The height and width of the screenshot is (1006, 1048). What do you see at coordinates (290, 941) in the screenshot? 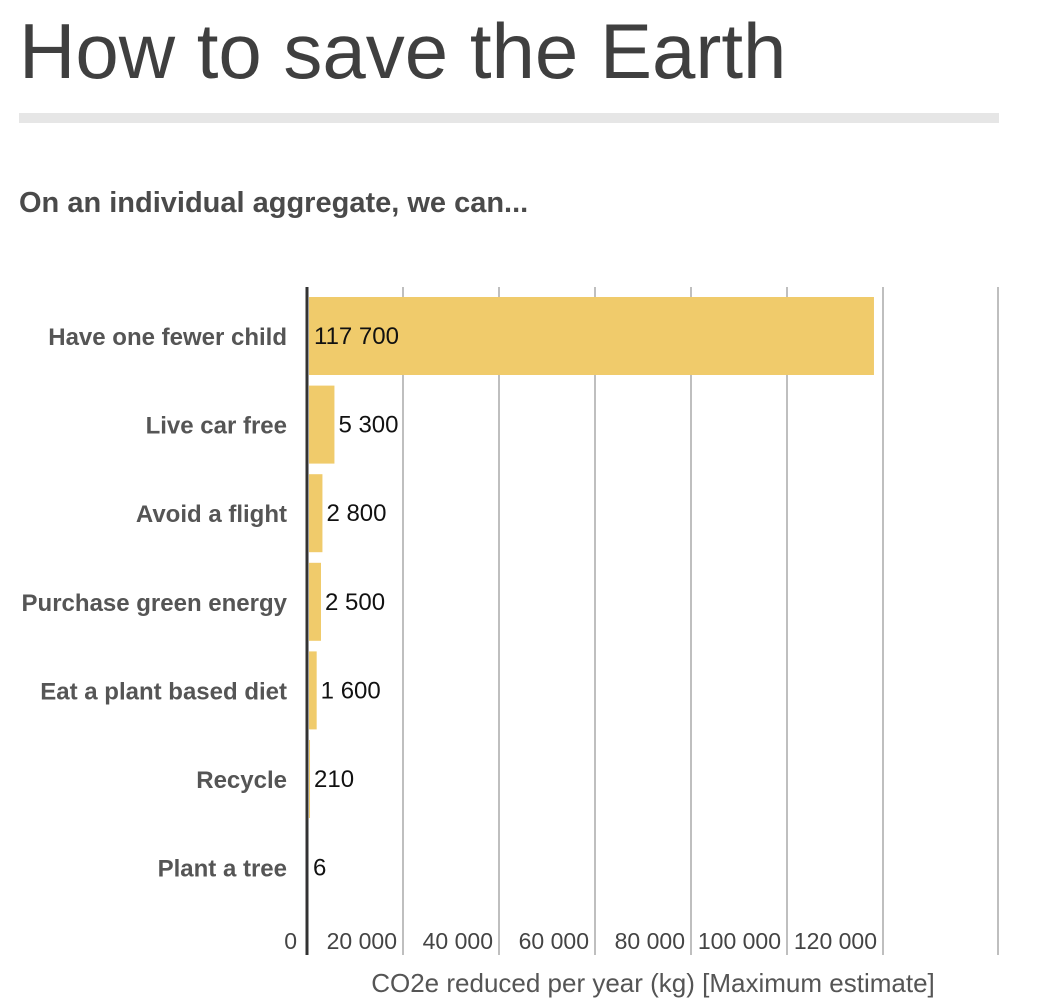
I see `x-tick-label: 0` at bounding box center [290, 941].